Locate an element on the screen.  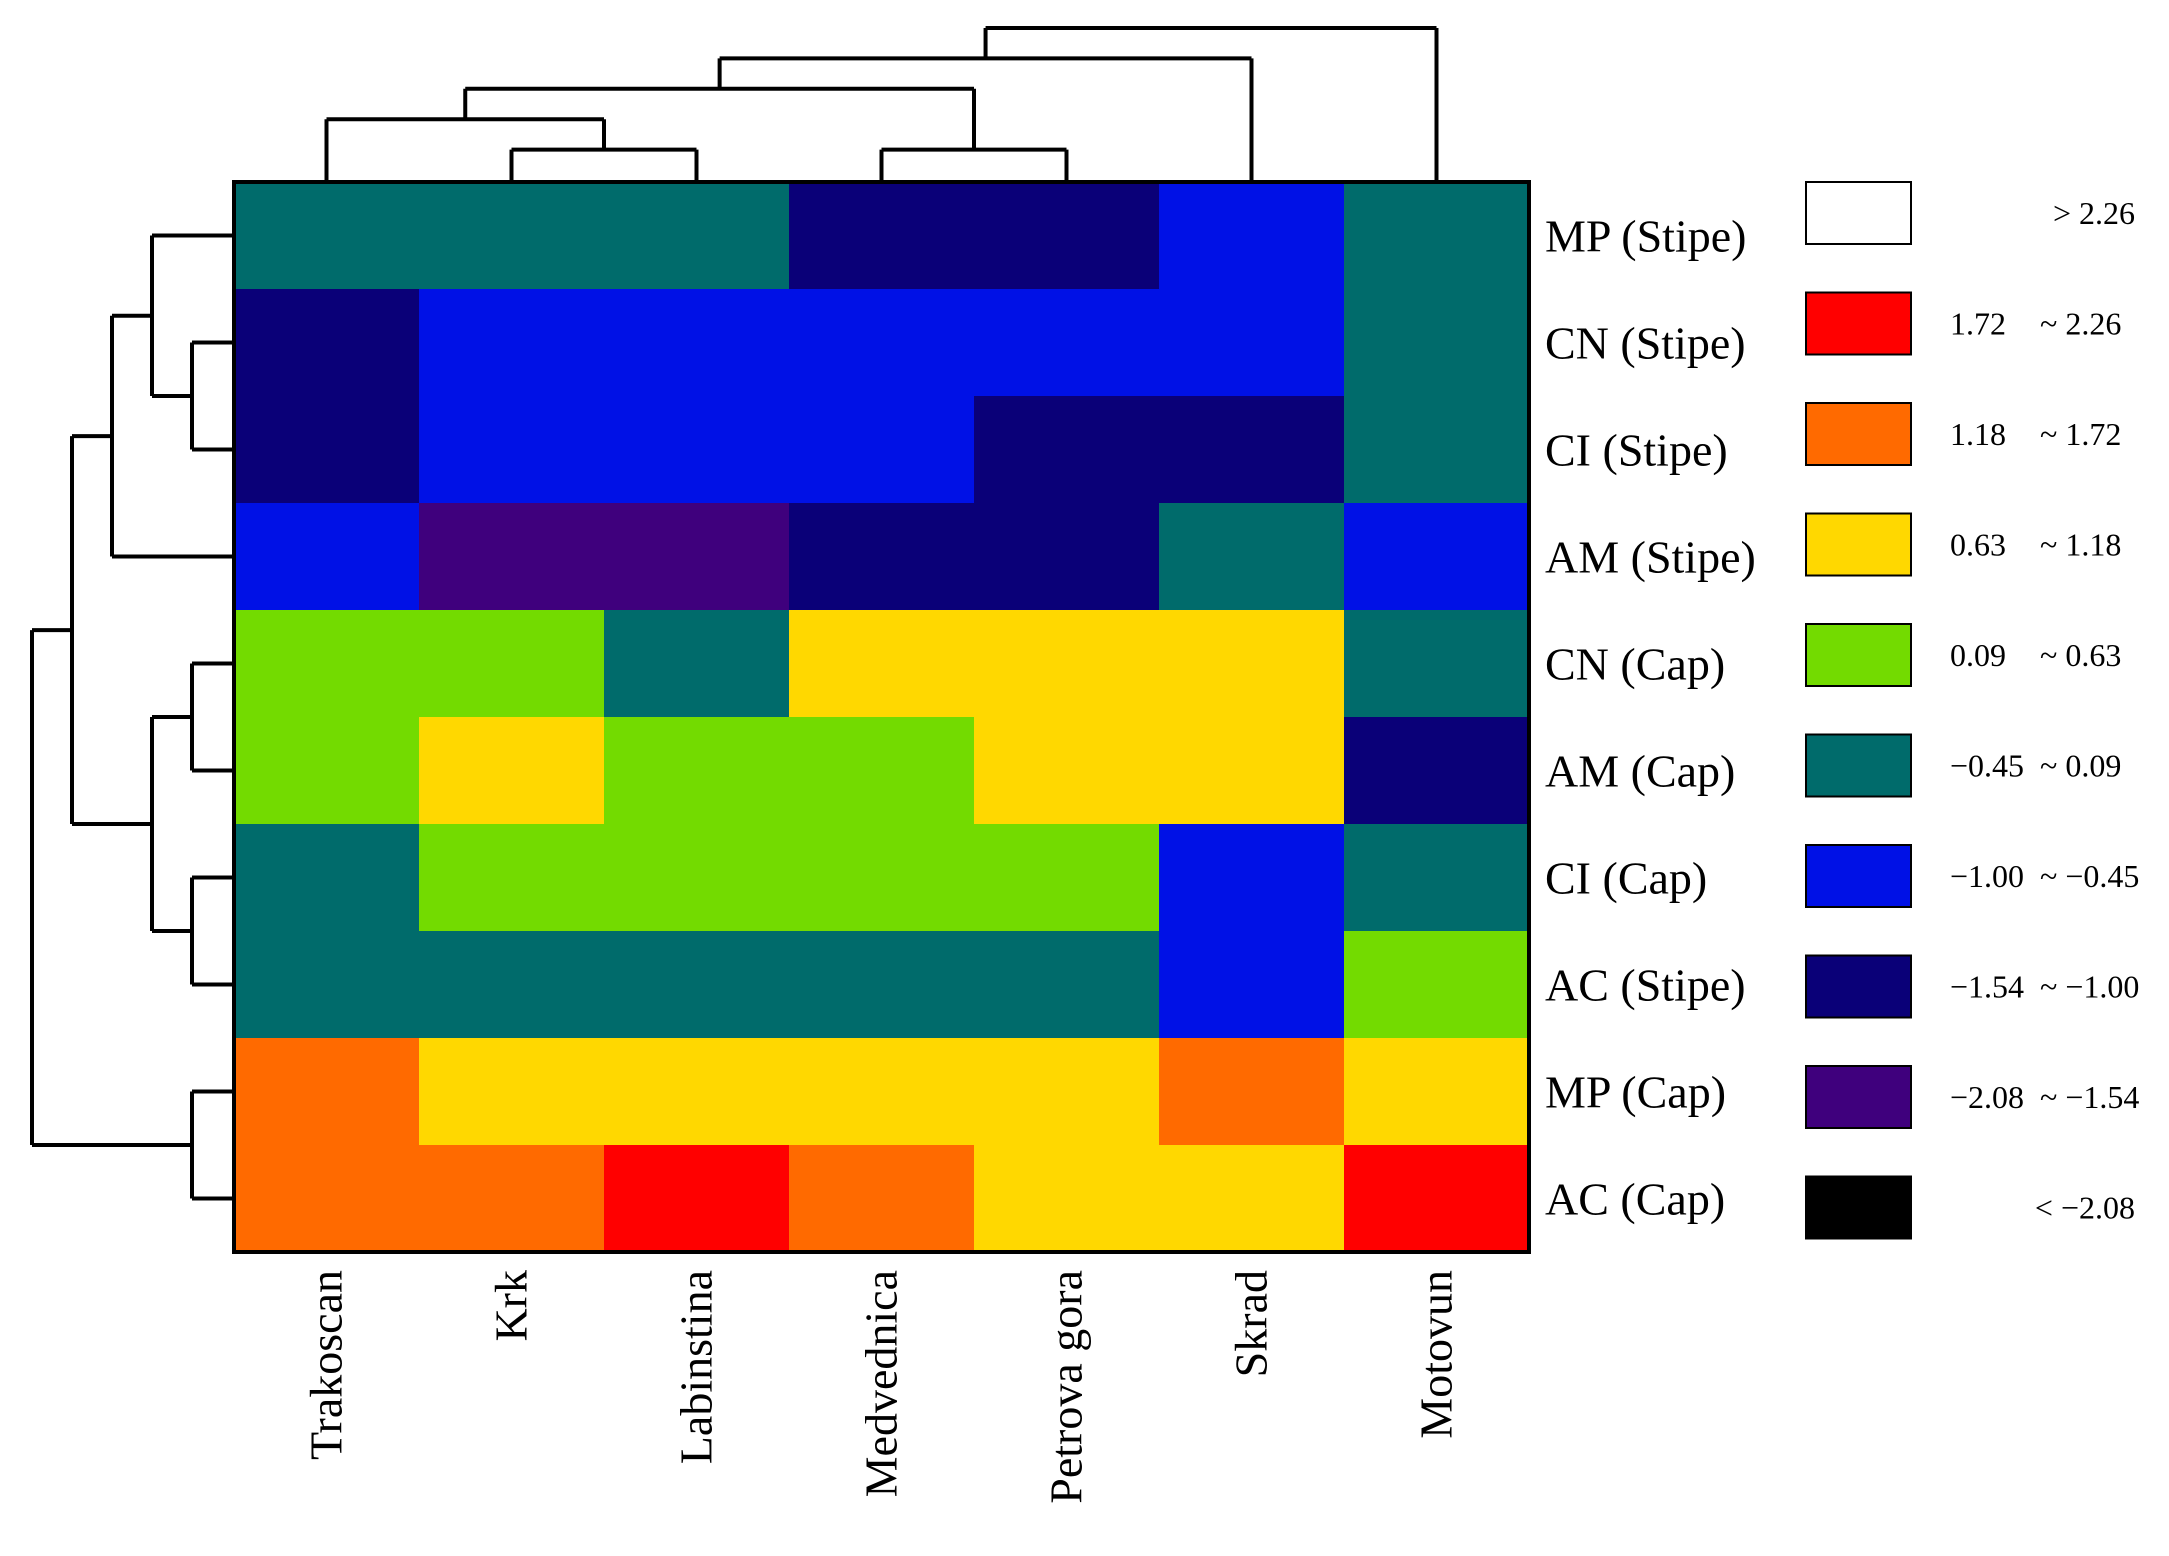
legend-low-9: −2.08 is located at coordinates (1987, 1097).